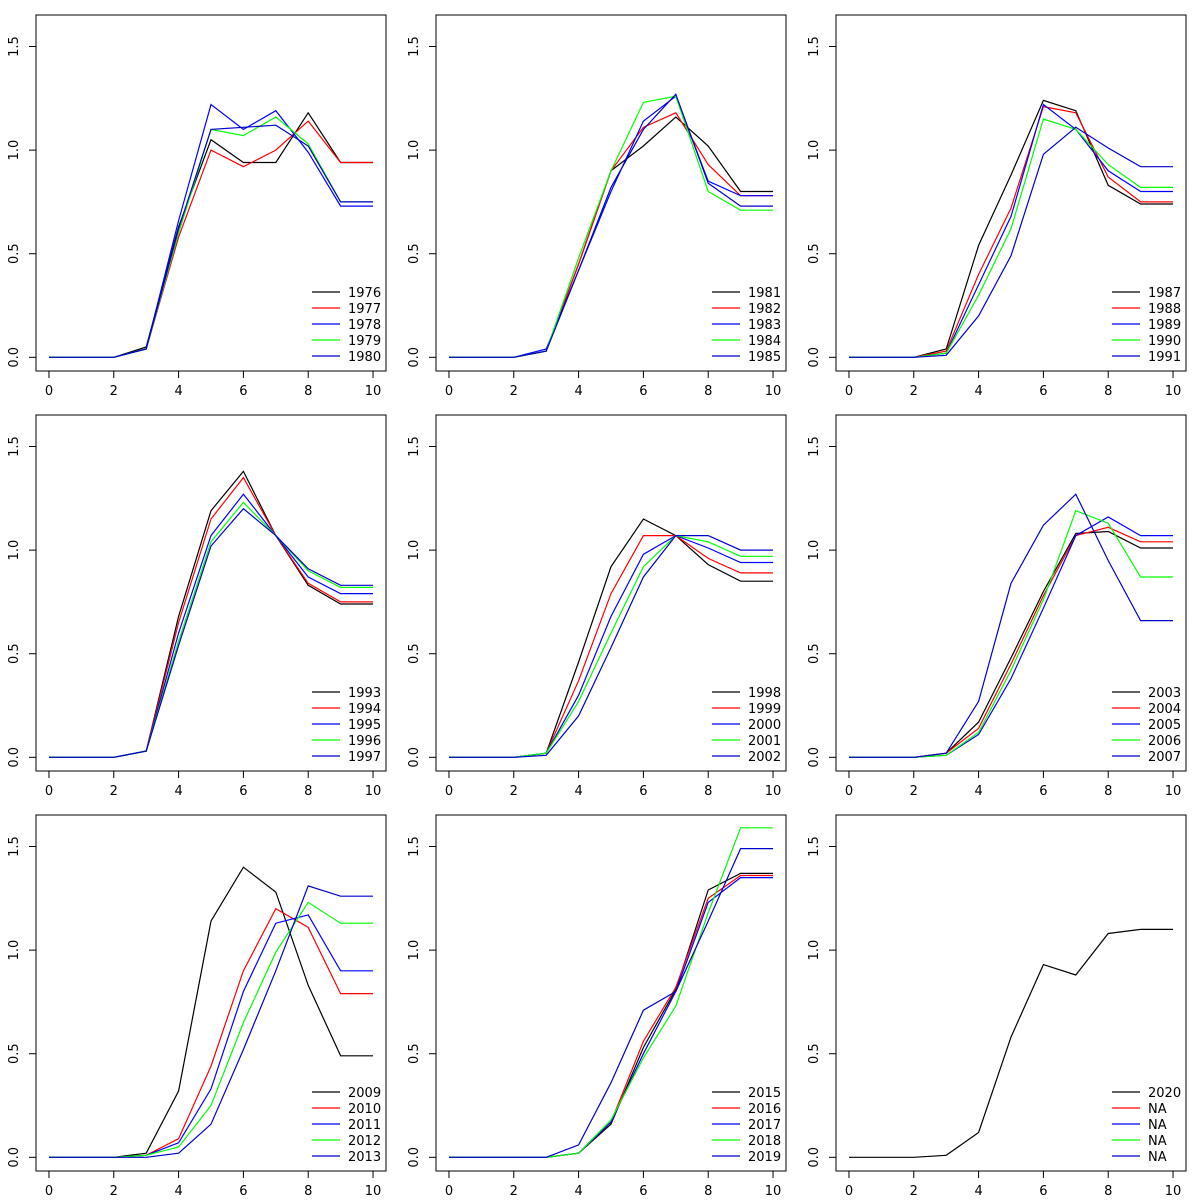  I want to click on legend-label: 2017, so click(764, 1125).